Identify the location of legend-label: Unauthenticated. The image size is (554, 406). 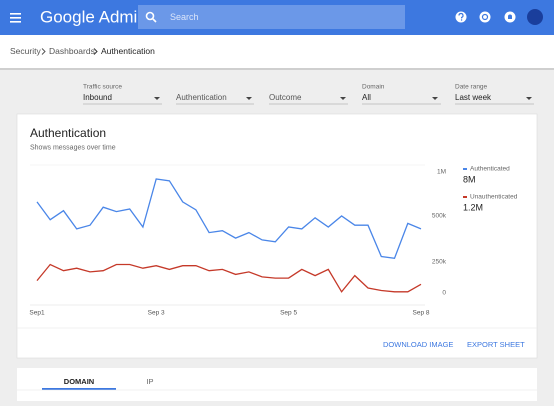
(494, 197).